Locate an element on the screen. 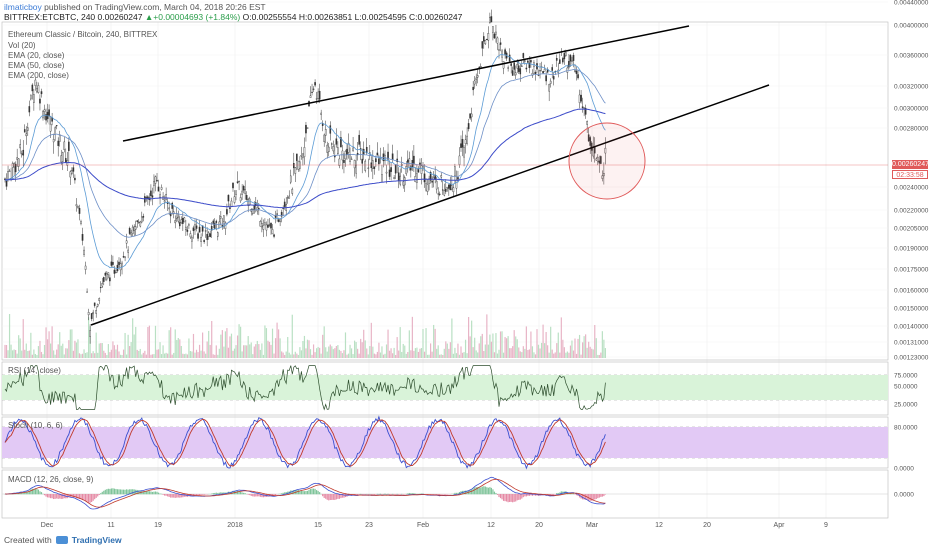 This screenshot has height=550, width=932. upper-trendline is located at coordinates (406, 83).